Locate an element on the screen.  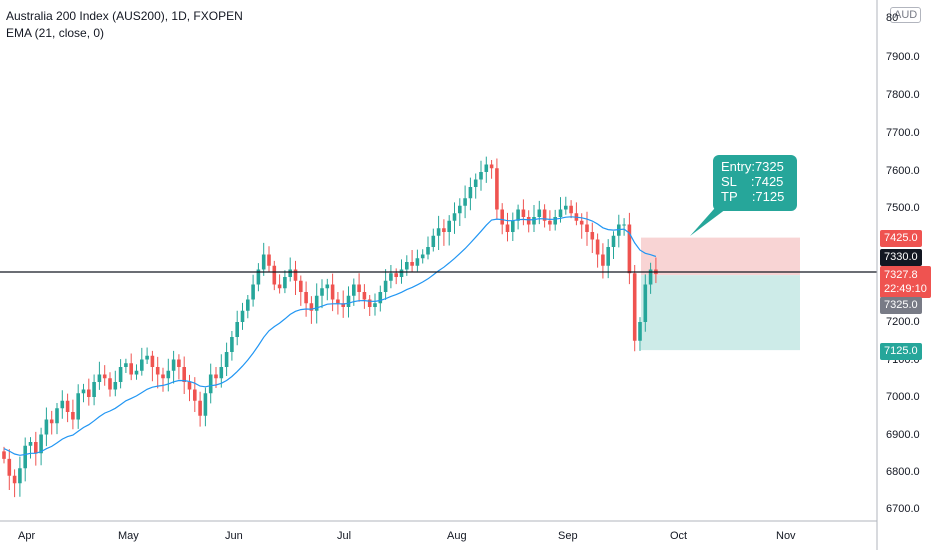
target-price-tag: 7125.0 is located at coordinates (901, 351).